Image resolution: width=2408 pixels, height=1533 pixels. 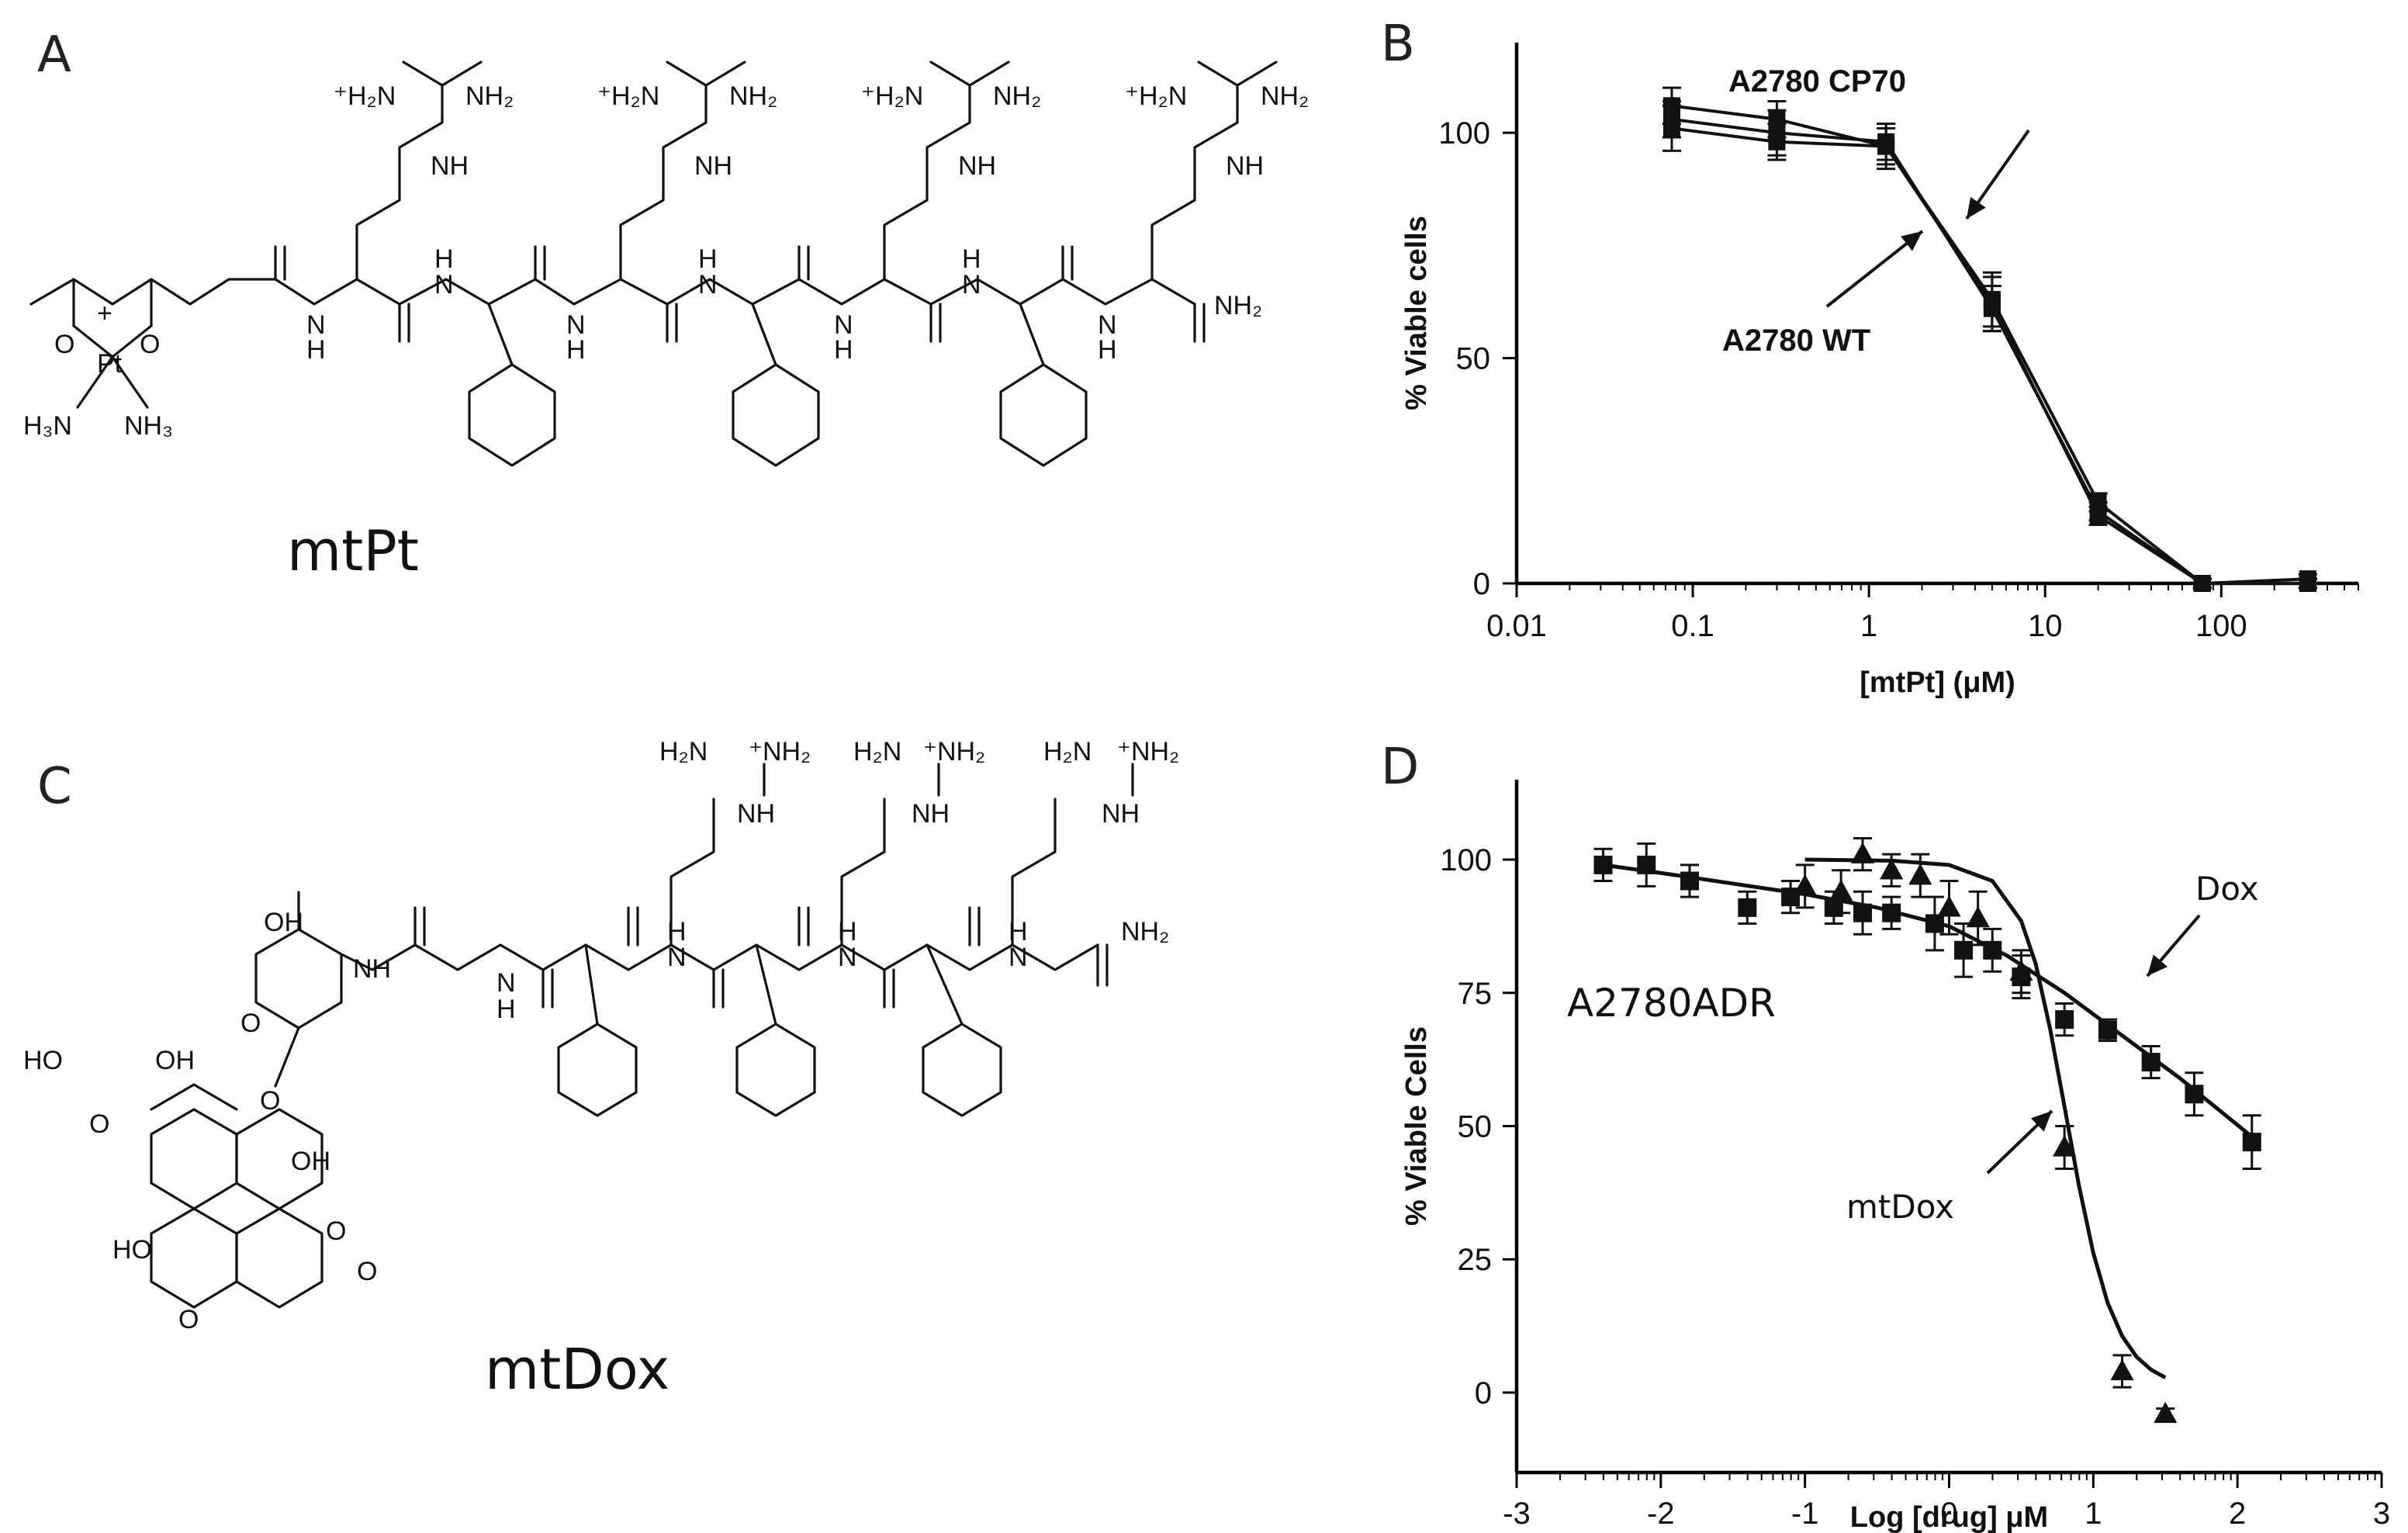 I want to click on y-tick-label: 0, so click(x=1483, y=1393).